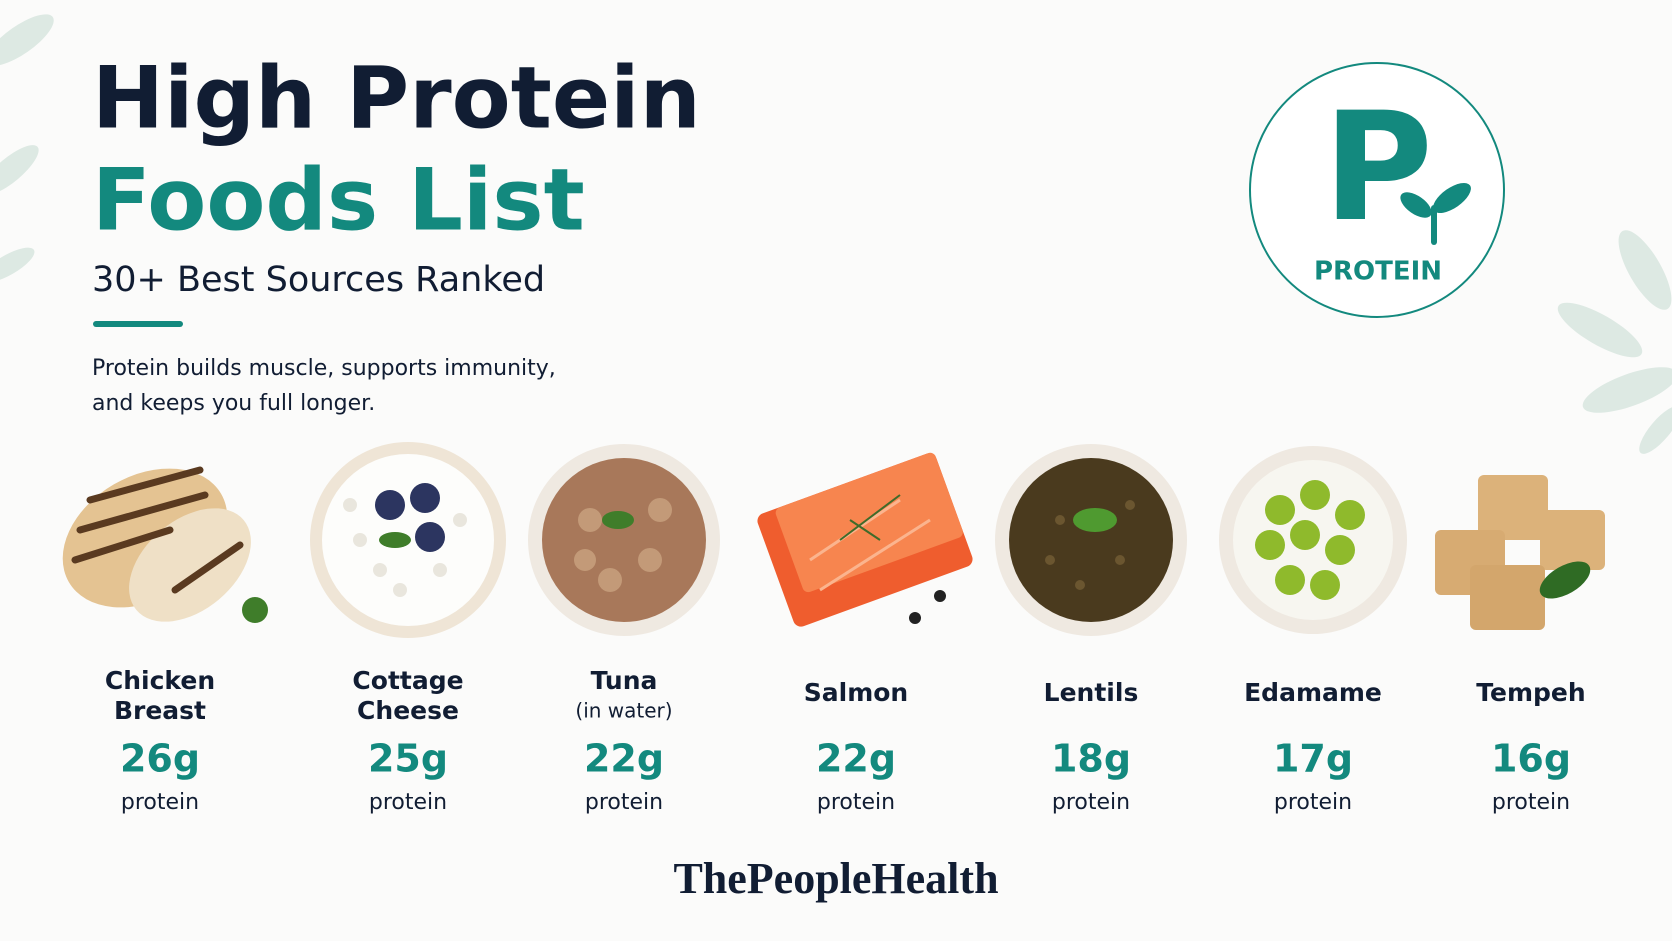 This screenshot has width=1672, height=941. I want to click on protein-amount: 16g, so click(1531, 759).